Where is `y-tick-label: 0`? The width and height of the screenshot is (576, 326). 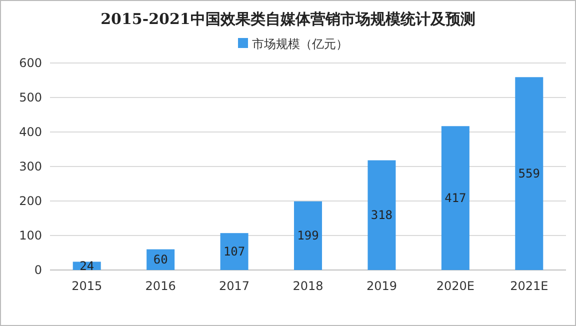
y-tick-label: 0 is located at coordinates (38, 270).